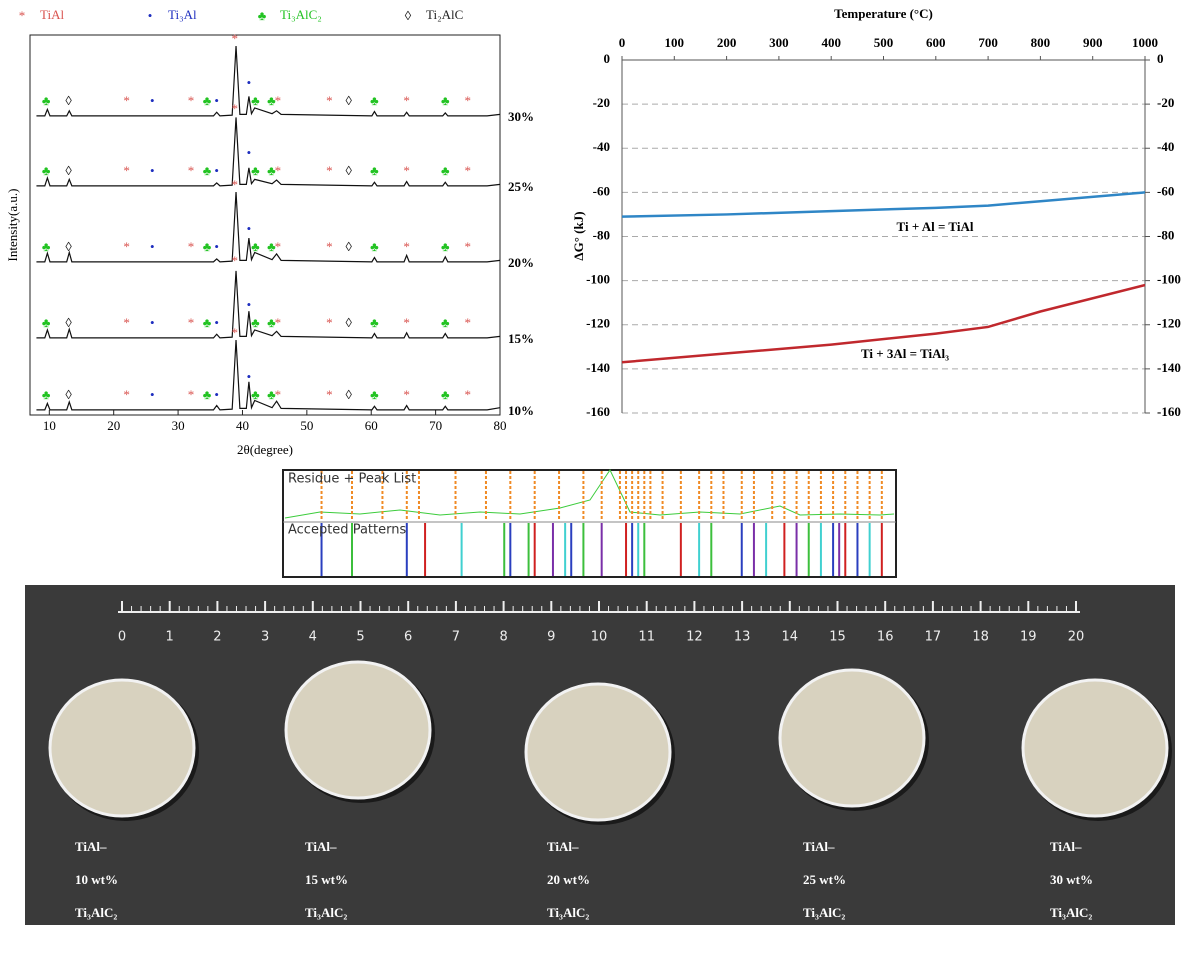  Describe the element at coordinates (598, 367) in the screenshot. I see `y-tick-label: -140` at that location.